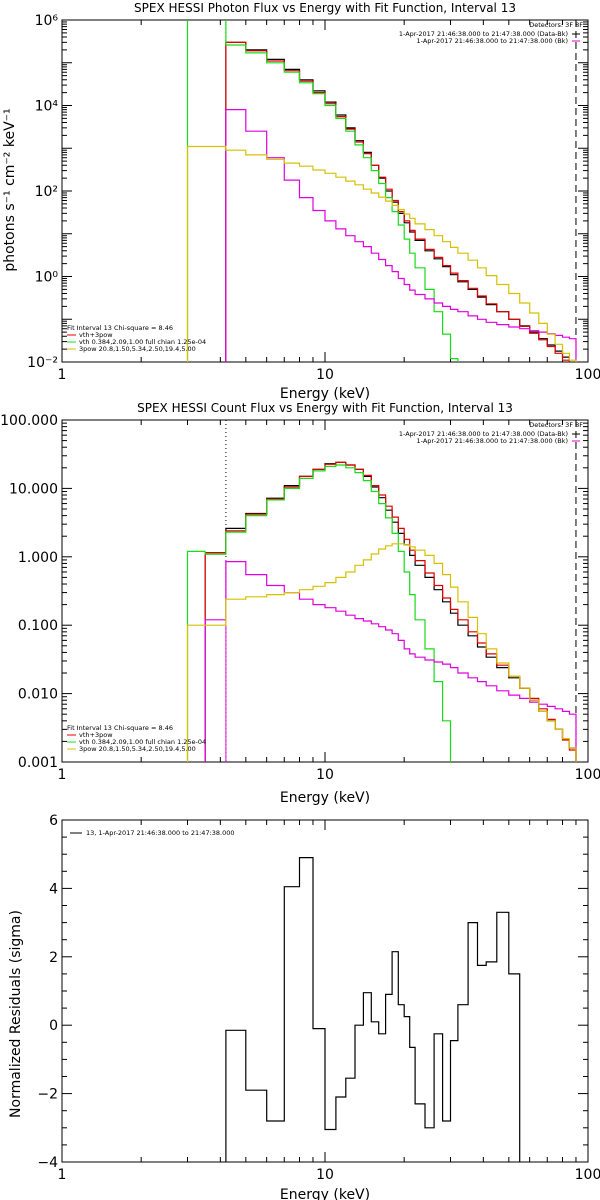  What do you see at coordinates (53, 958) in the screenshot?
I see `y-tick-label: 2` at bounding box center [53, 958].